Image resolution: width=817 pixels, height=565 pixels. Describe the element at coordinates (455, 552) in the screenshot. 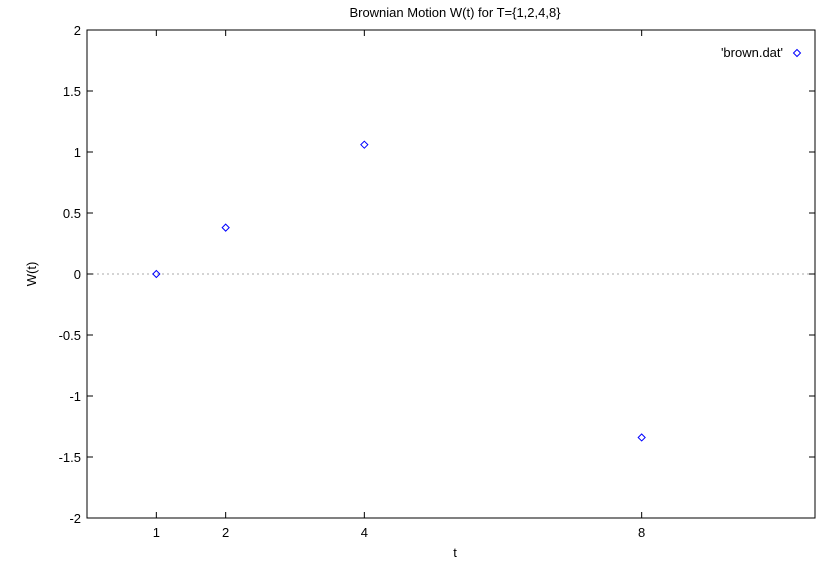

I see `x-axis-label: t` at that location.